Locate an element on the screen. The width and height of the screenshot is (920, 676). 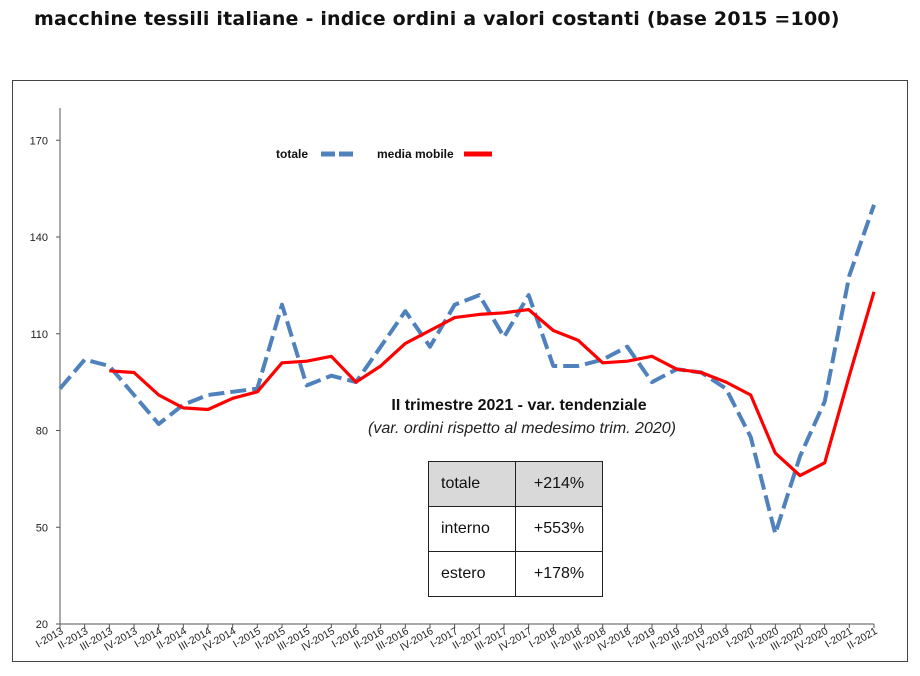
y-ticks: 20 50 80 110 140 170 is located at coordinates (45, 383).